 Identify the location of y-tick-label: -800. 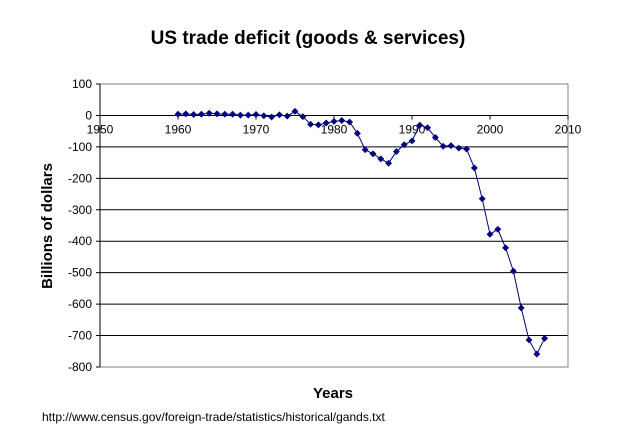
(80, 367).